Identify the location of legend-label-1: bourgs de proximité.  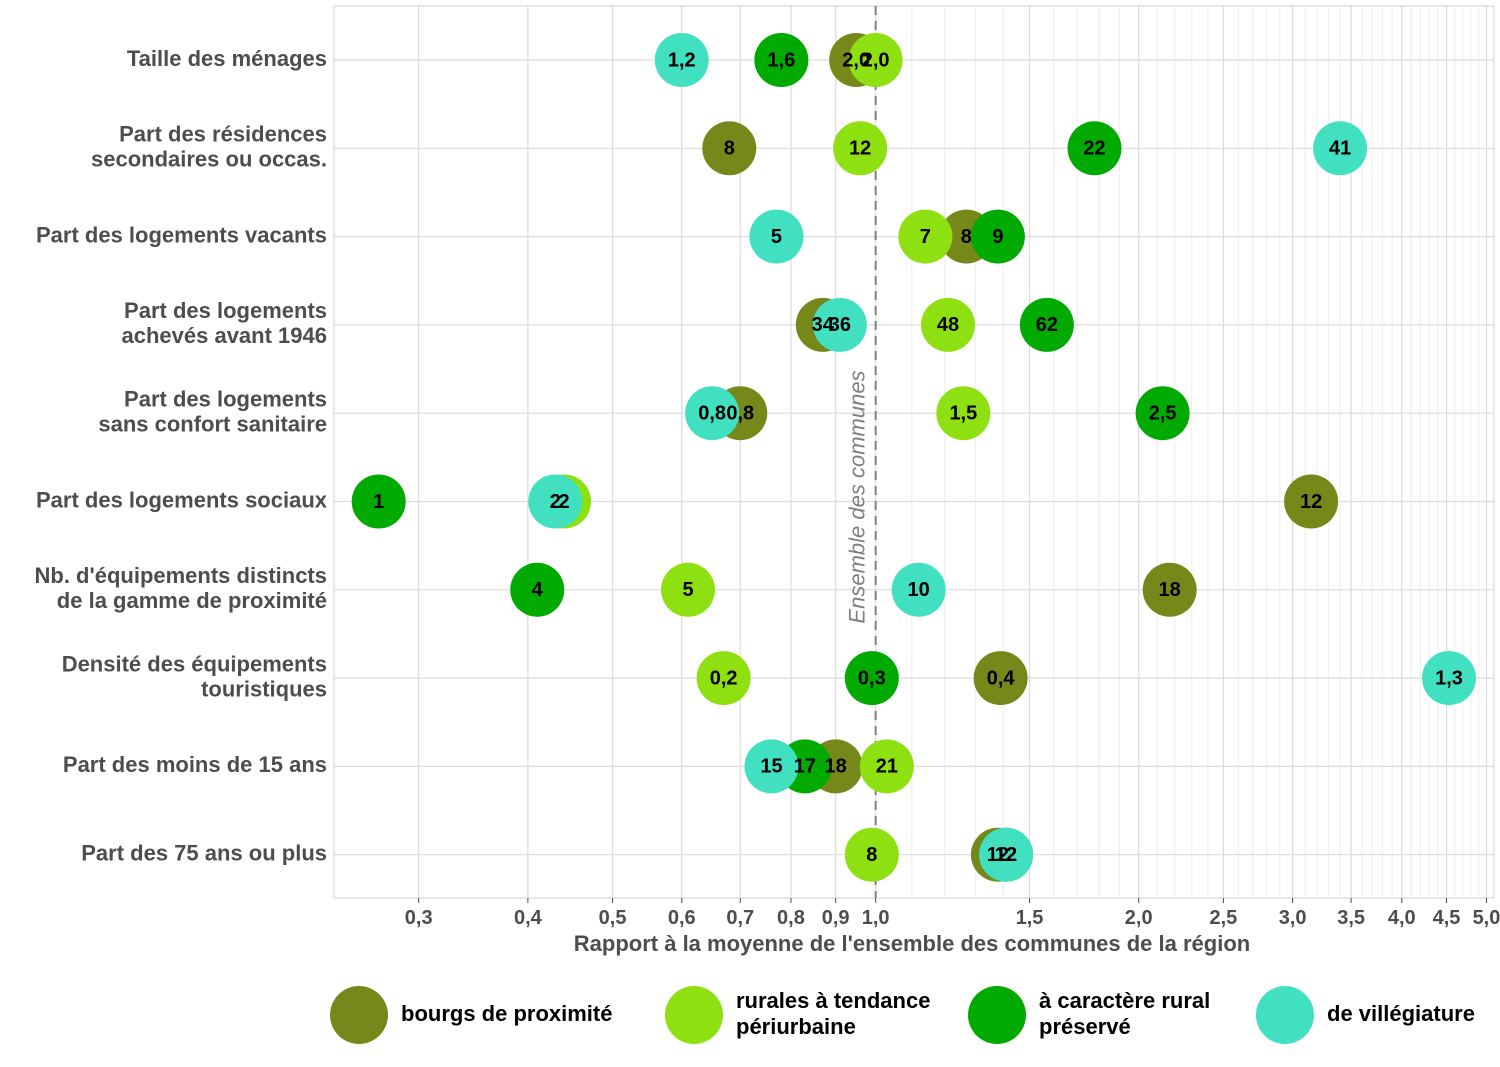
(506, 1013).